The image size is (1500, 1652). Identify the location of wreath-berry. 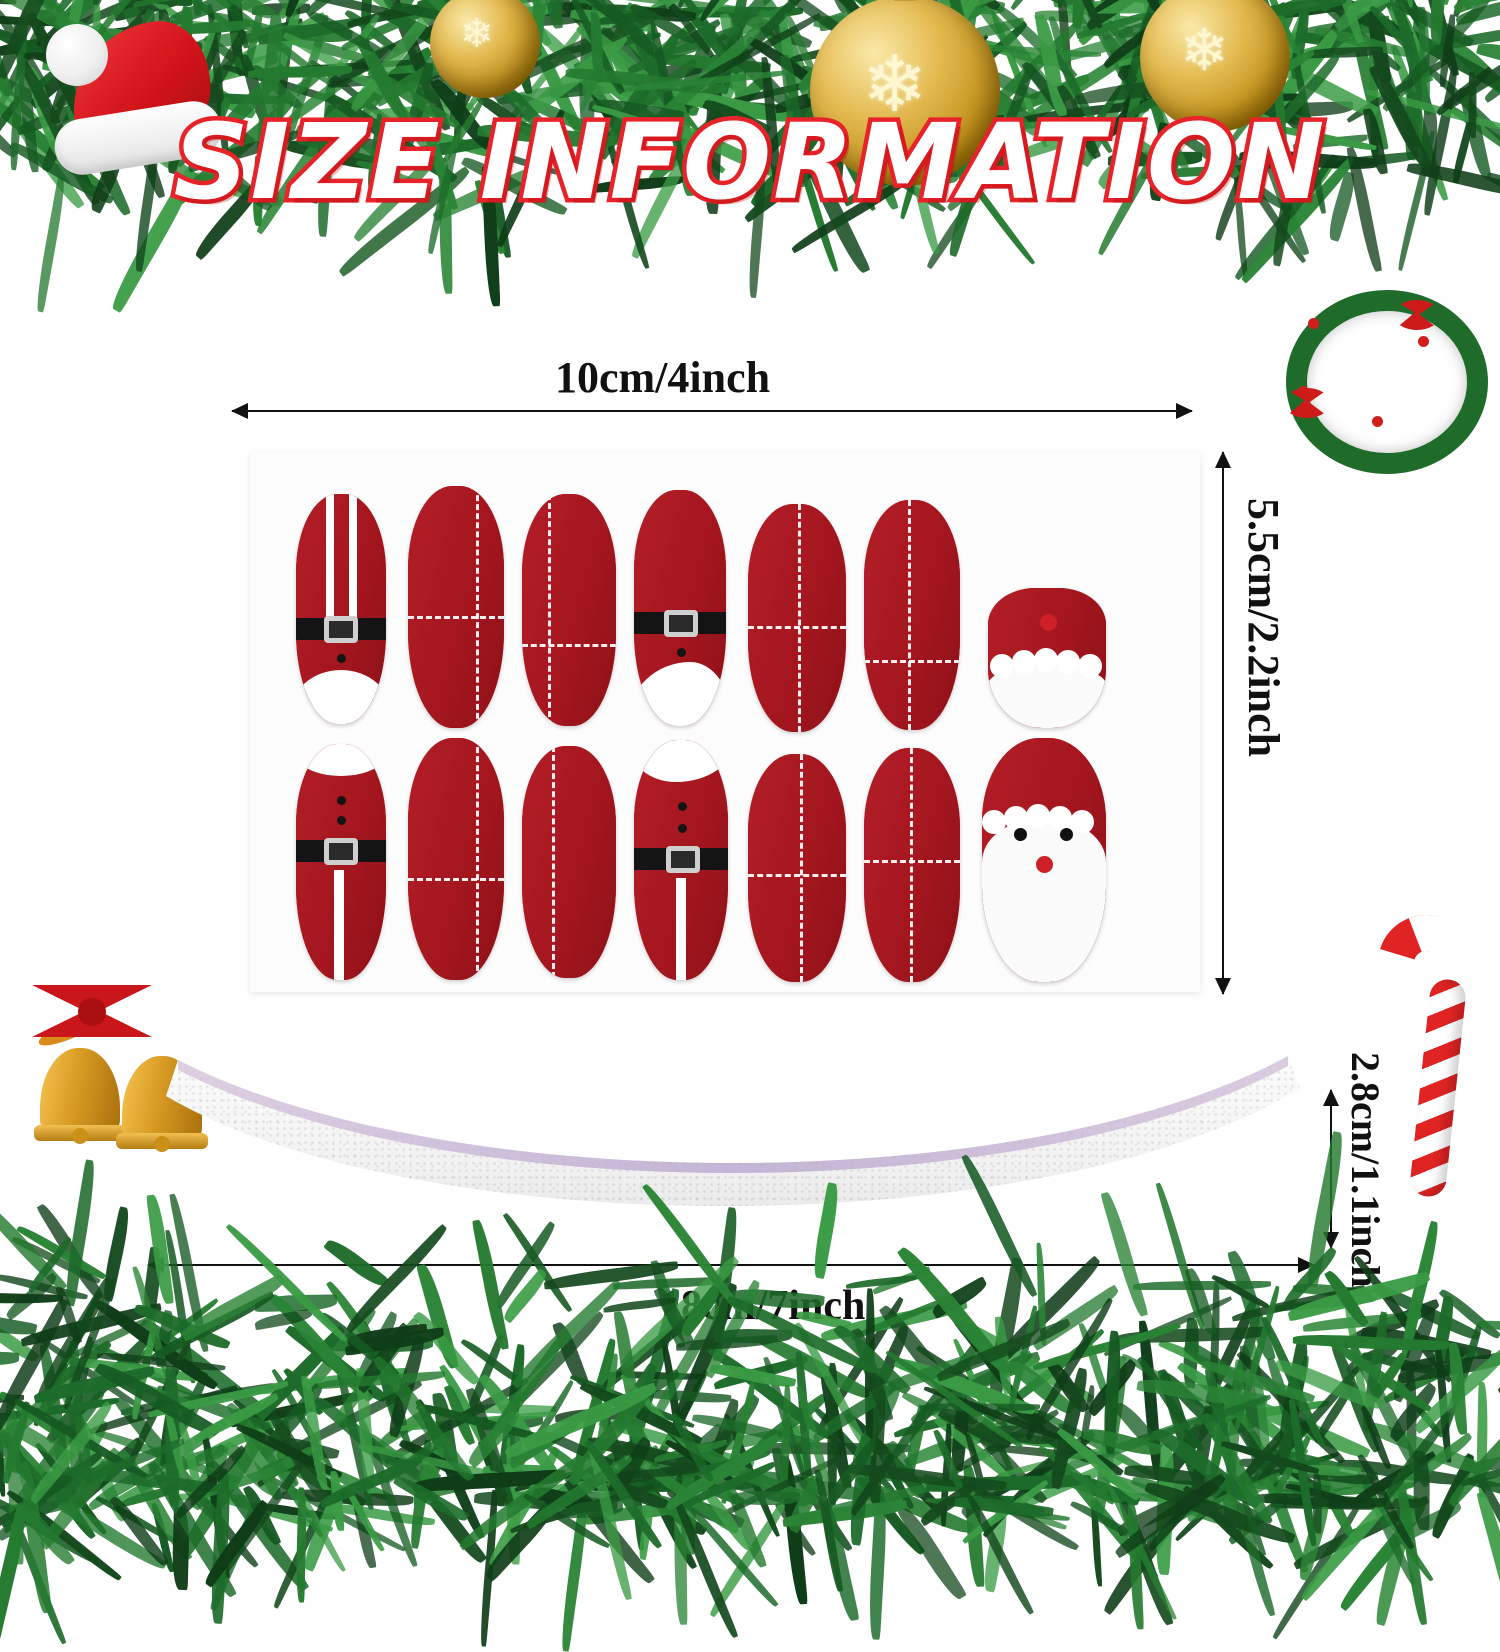
(1313, 323).